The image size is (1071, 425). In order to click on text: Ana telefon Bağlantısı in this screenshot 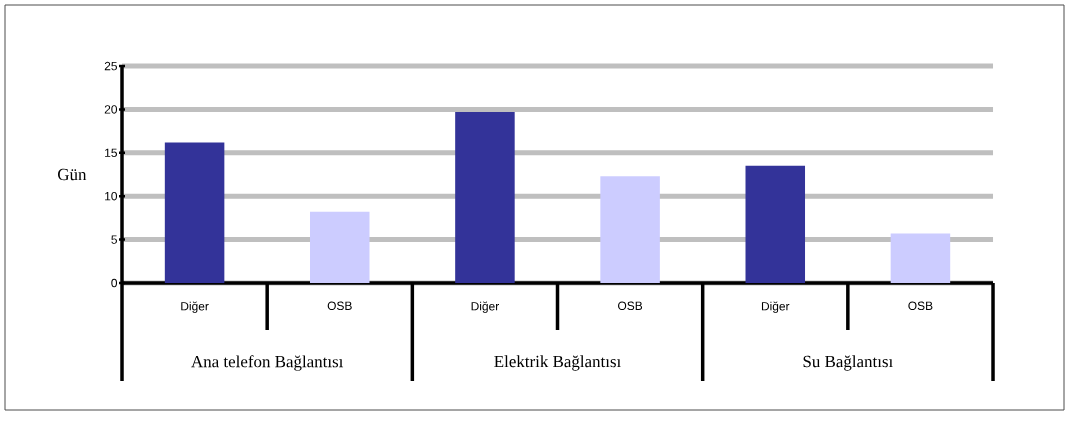, I will do `click(267, 363)`.